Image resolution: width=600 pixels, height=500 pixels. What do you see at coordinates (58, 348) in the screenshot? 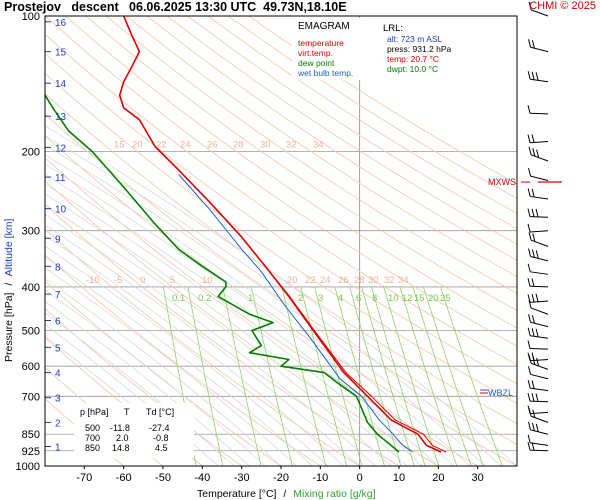
I see `altitude-tick-label: 5` at bounding box center [58, 348].